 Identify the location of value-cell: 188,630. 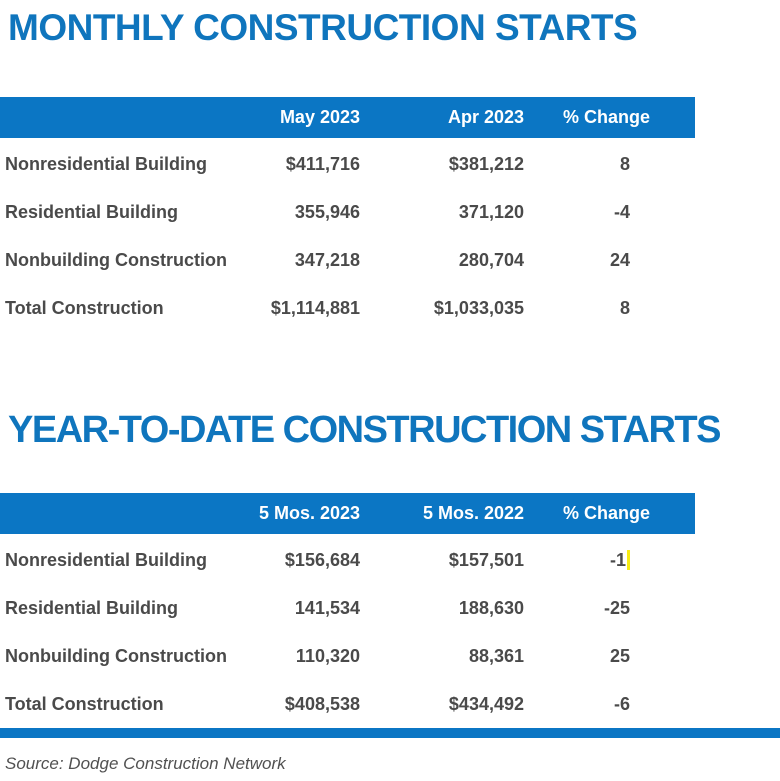
(491, 607).